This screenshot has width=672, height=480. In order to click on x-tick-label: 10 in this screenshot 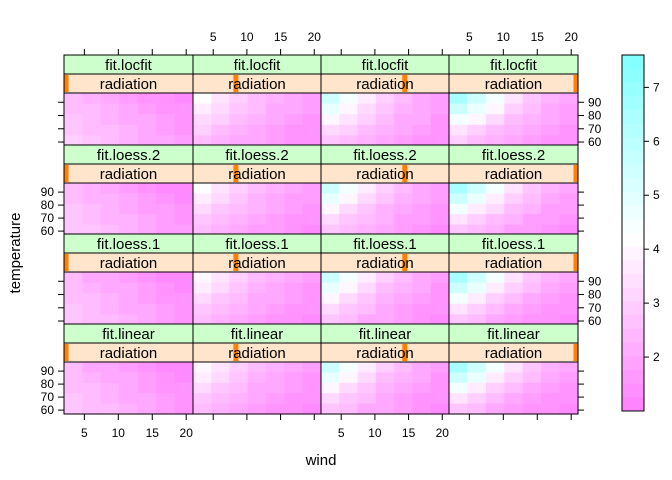, I will do `click(119, 433)`.